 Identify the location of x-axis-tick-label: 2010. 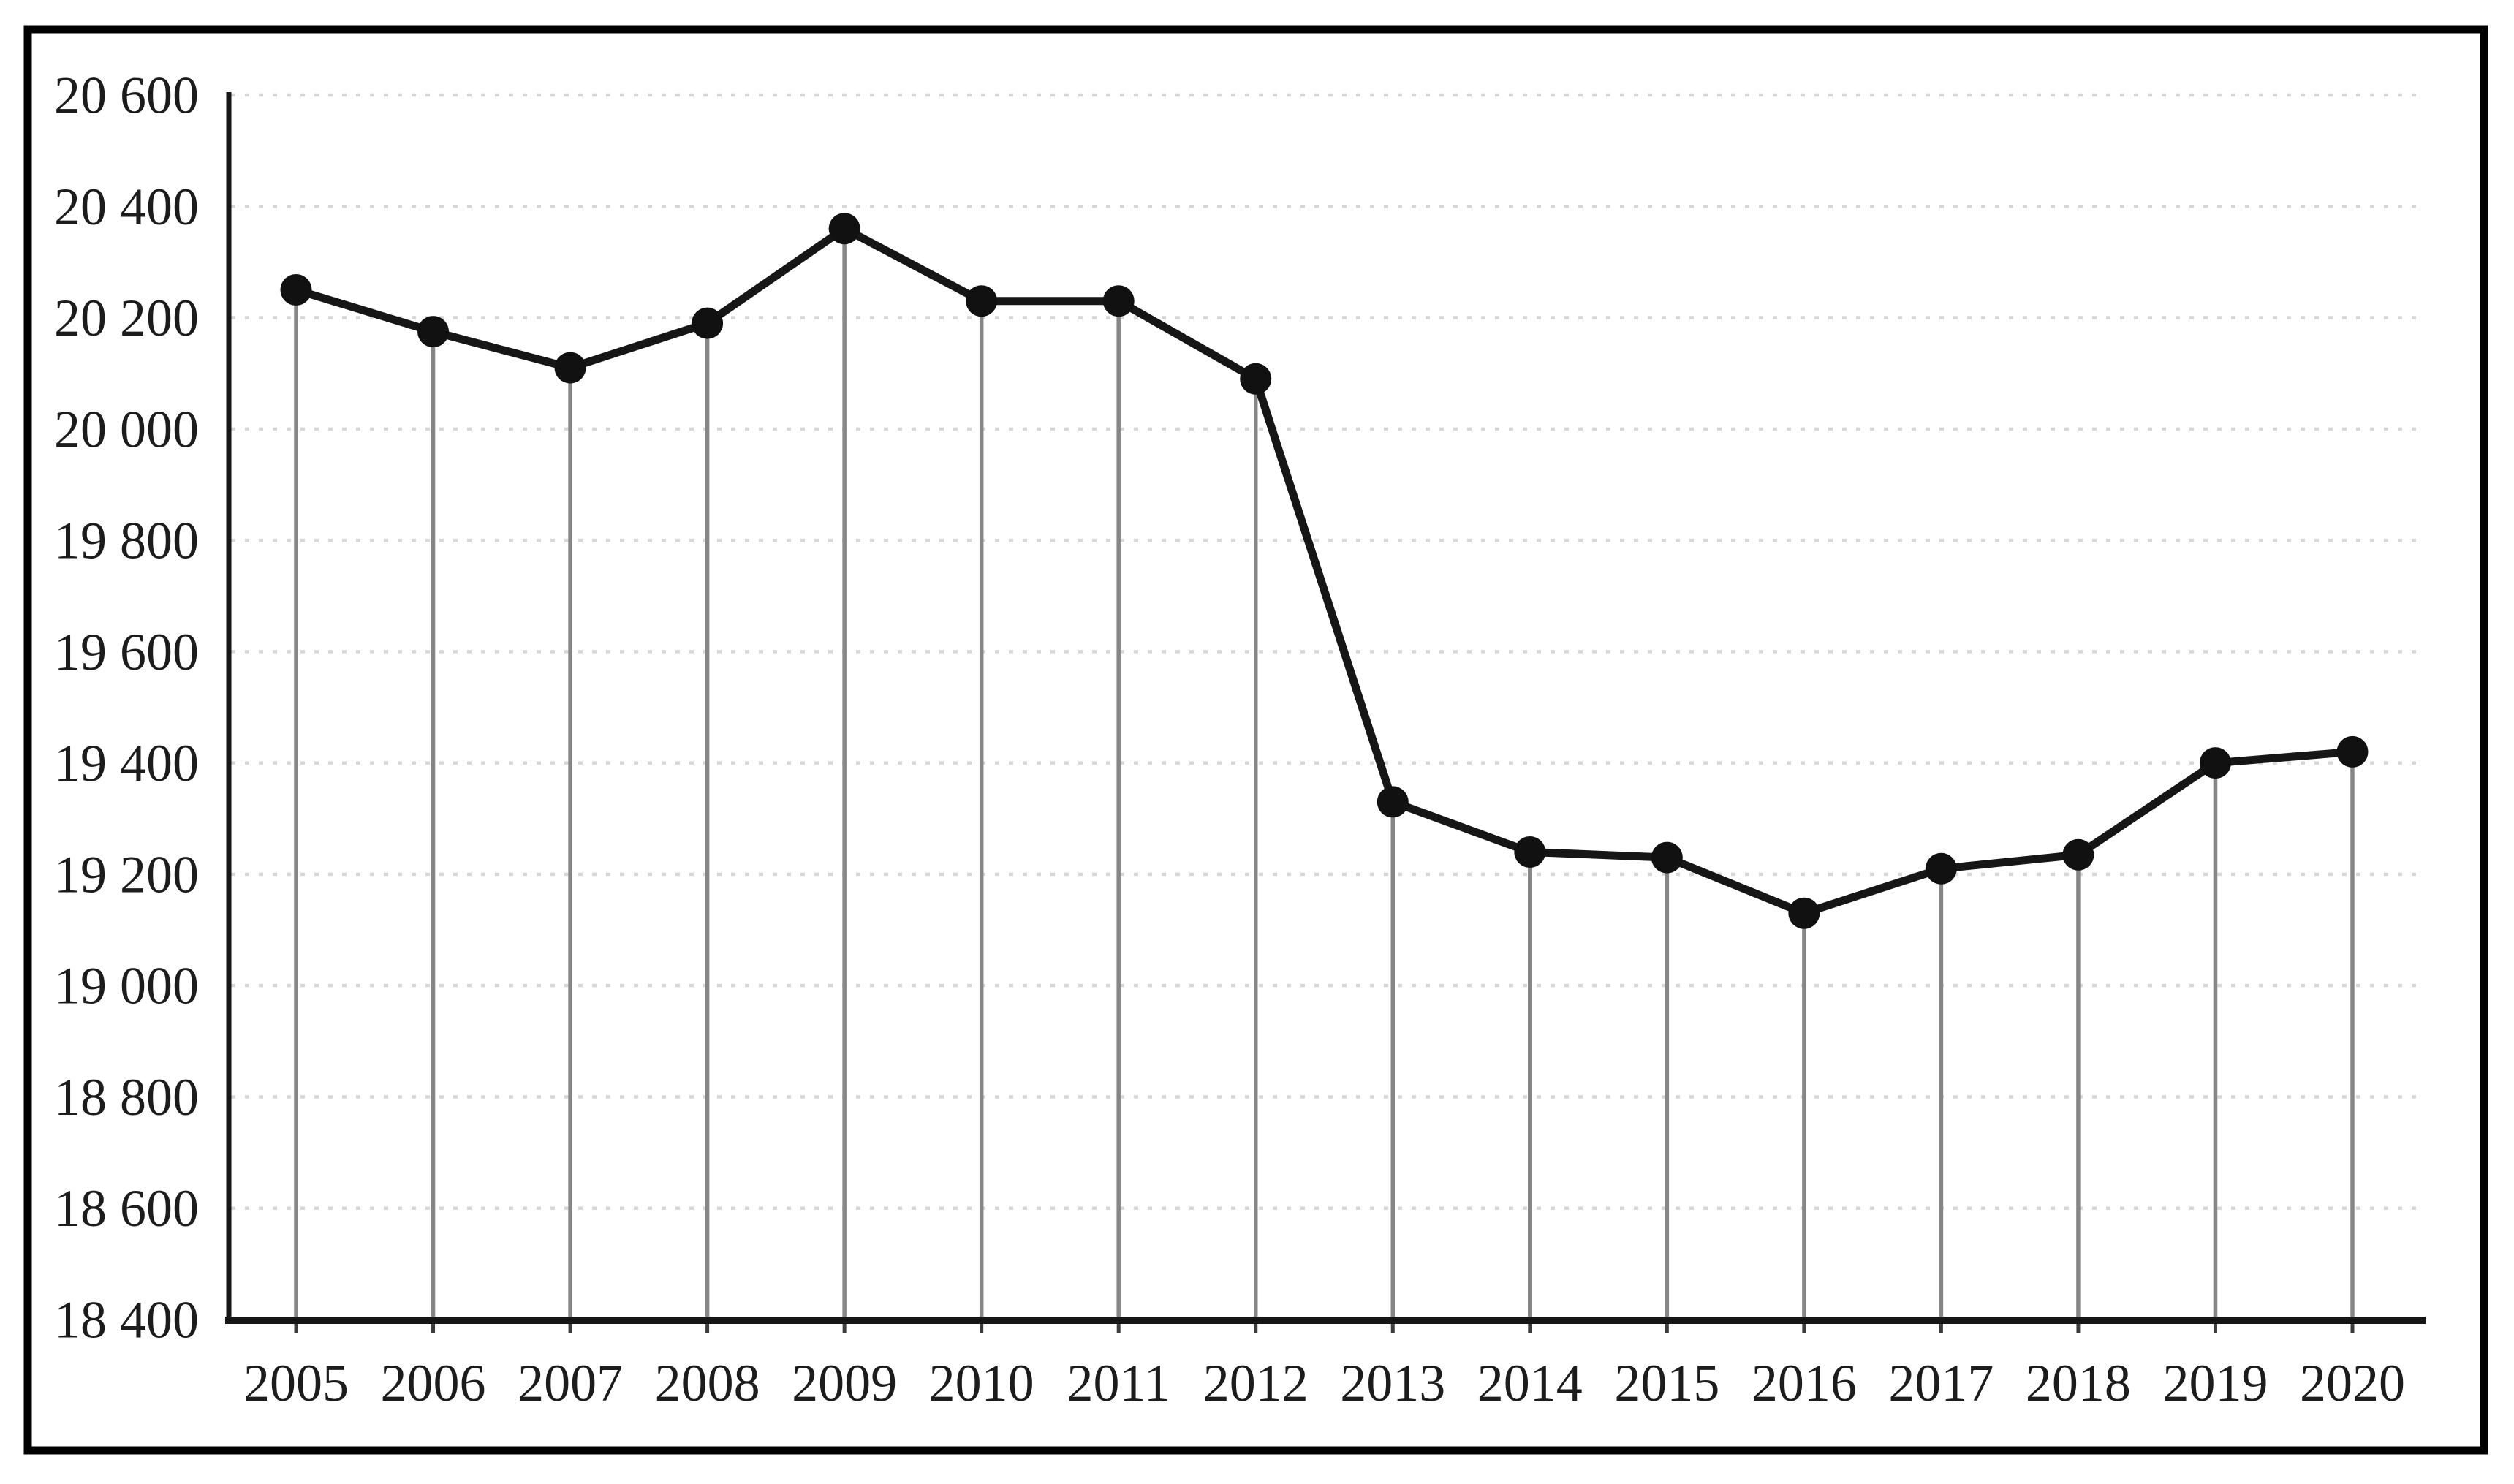
(982, 1383).